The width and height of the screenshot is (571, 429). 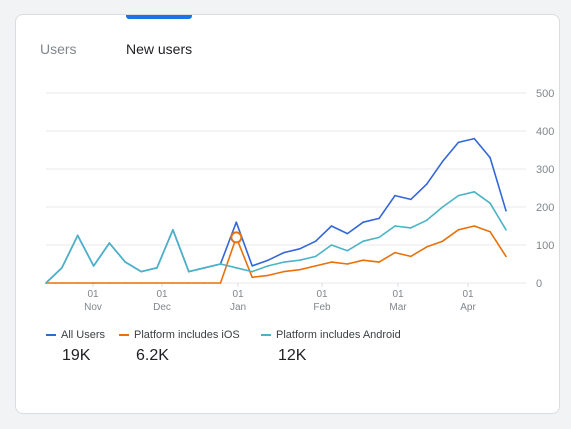 What do you see at coordinates (76, 355) in the screenshot?
I see `metric-all-users: 19K` at bounding box center [76, 355].